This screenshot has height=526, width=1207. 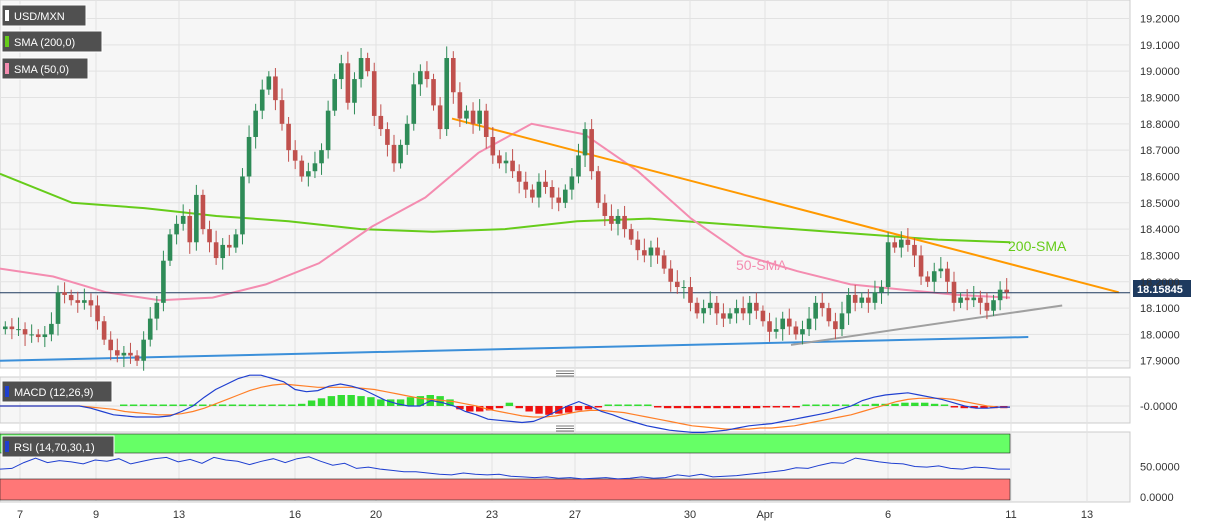 What do you see at coordinates (1160, 151) in the screenshot?
I see `y-tick-label: 18.7000` at bounding box center [1160, 151].